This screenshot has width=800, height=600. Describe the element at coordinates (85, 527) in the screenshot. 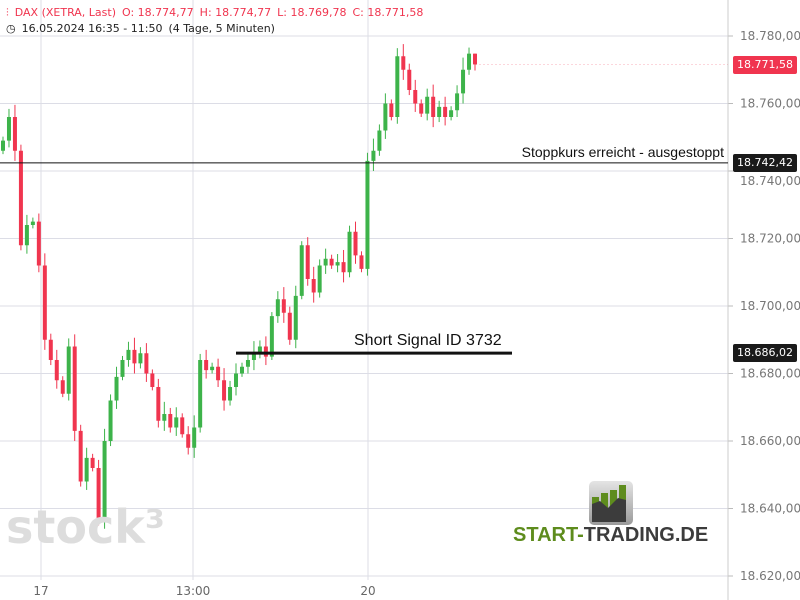

I see `stock3-watermark: stock³` at that location.